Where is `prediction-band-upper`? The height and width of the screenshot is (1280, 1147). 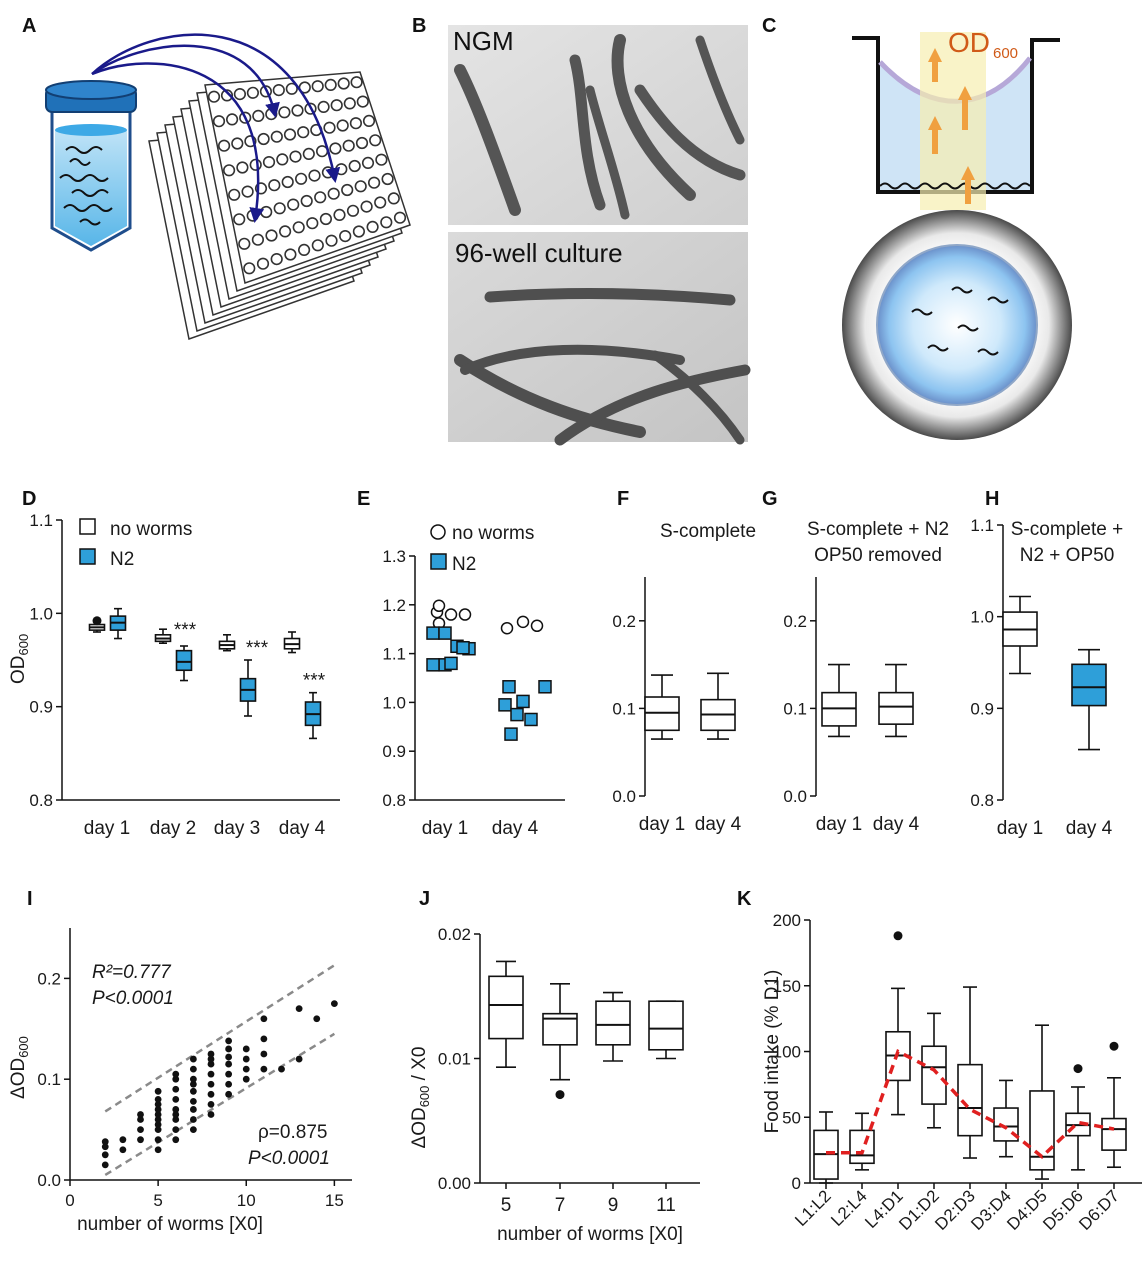
prediction-band-upper is located at coordinates (220, 1038).